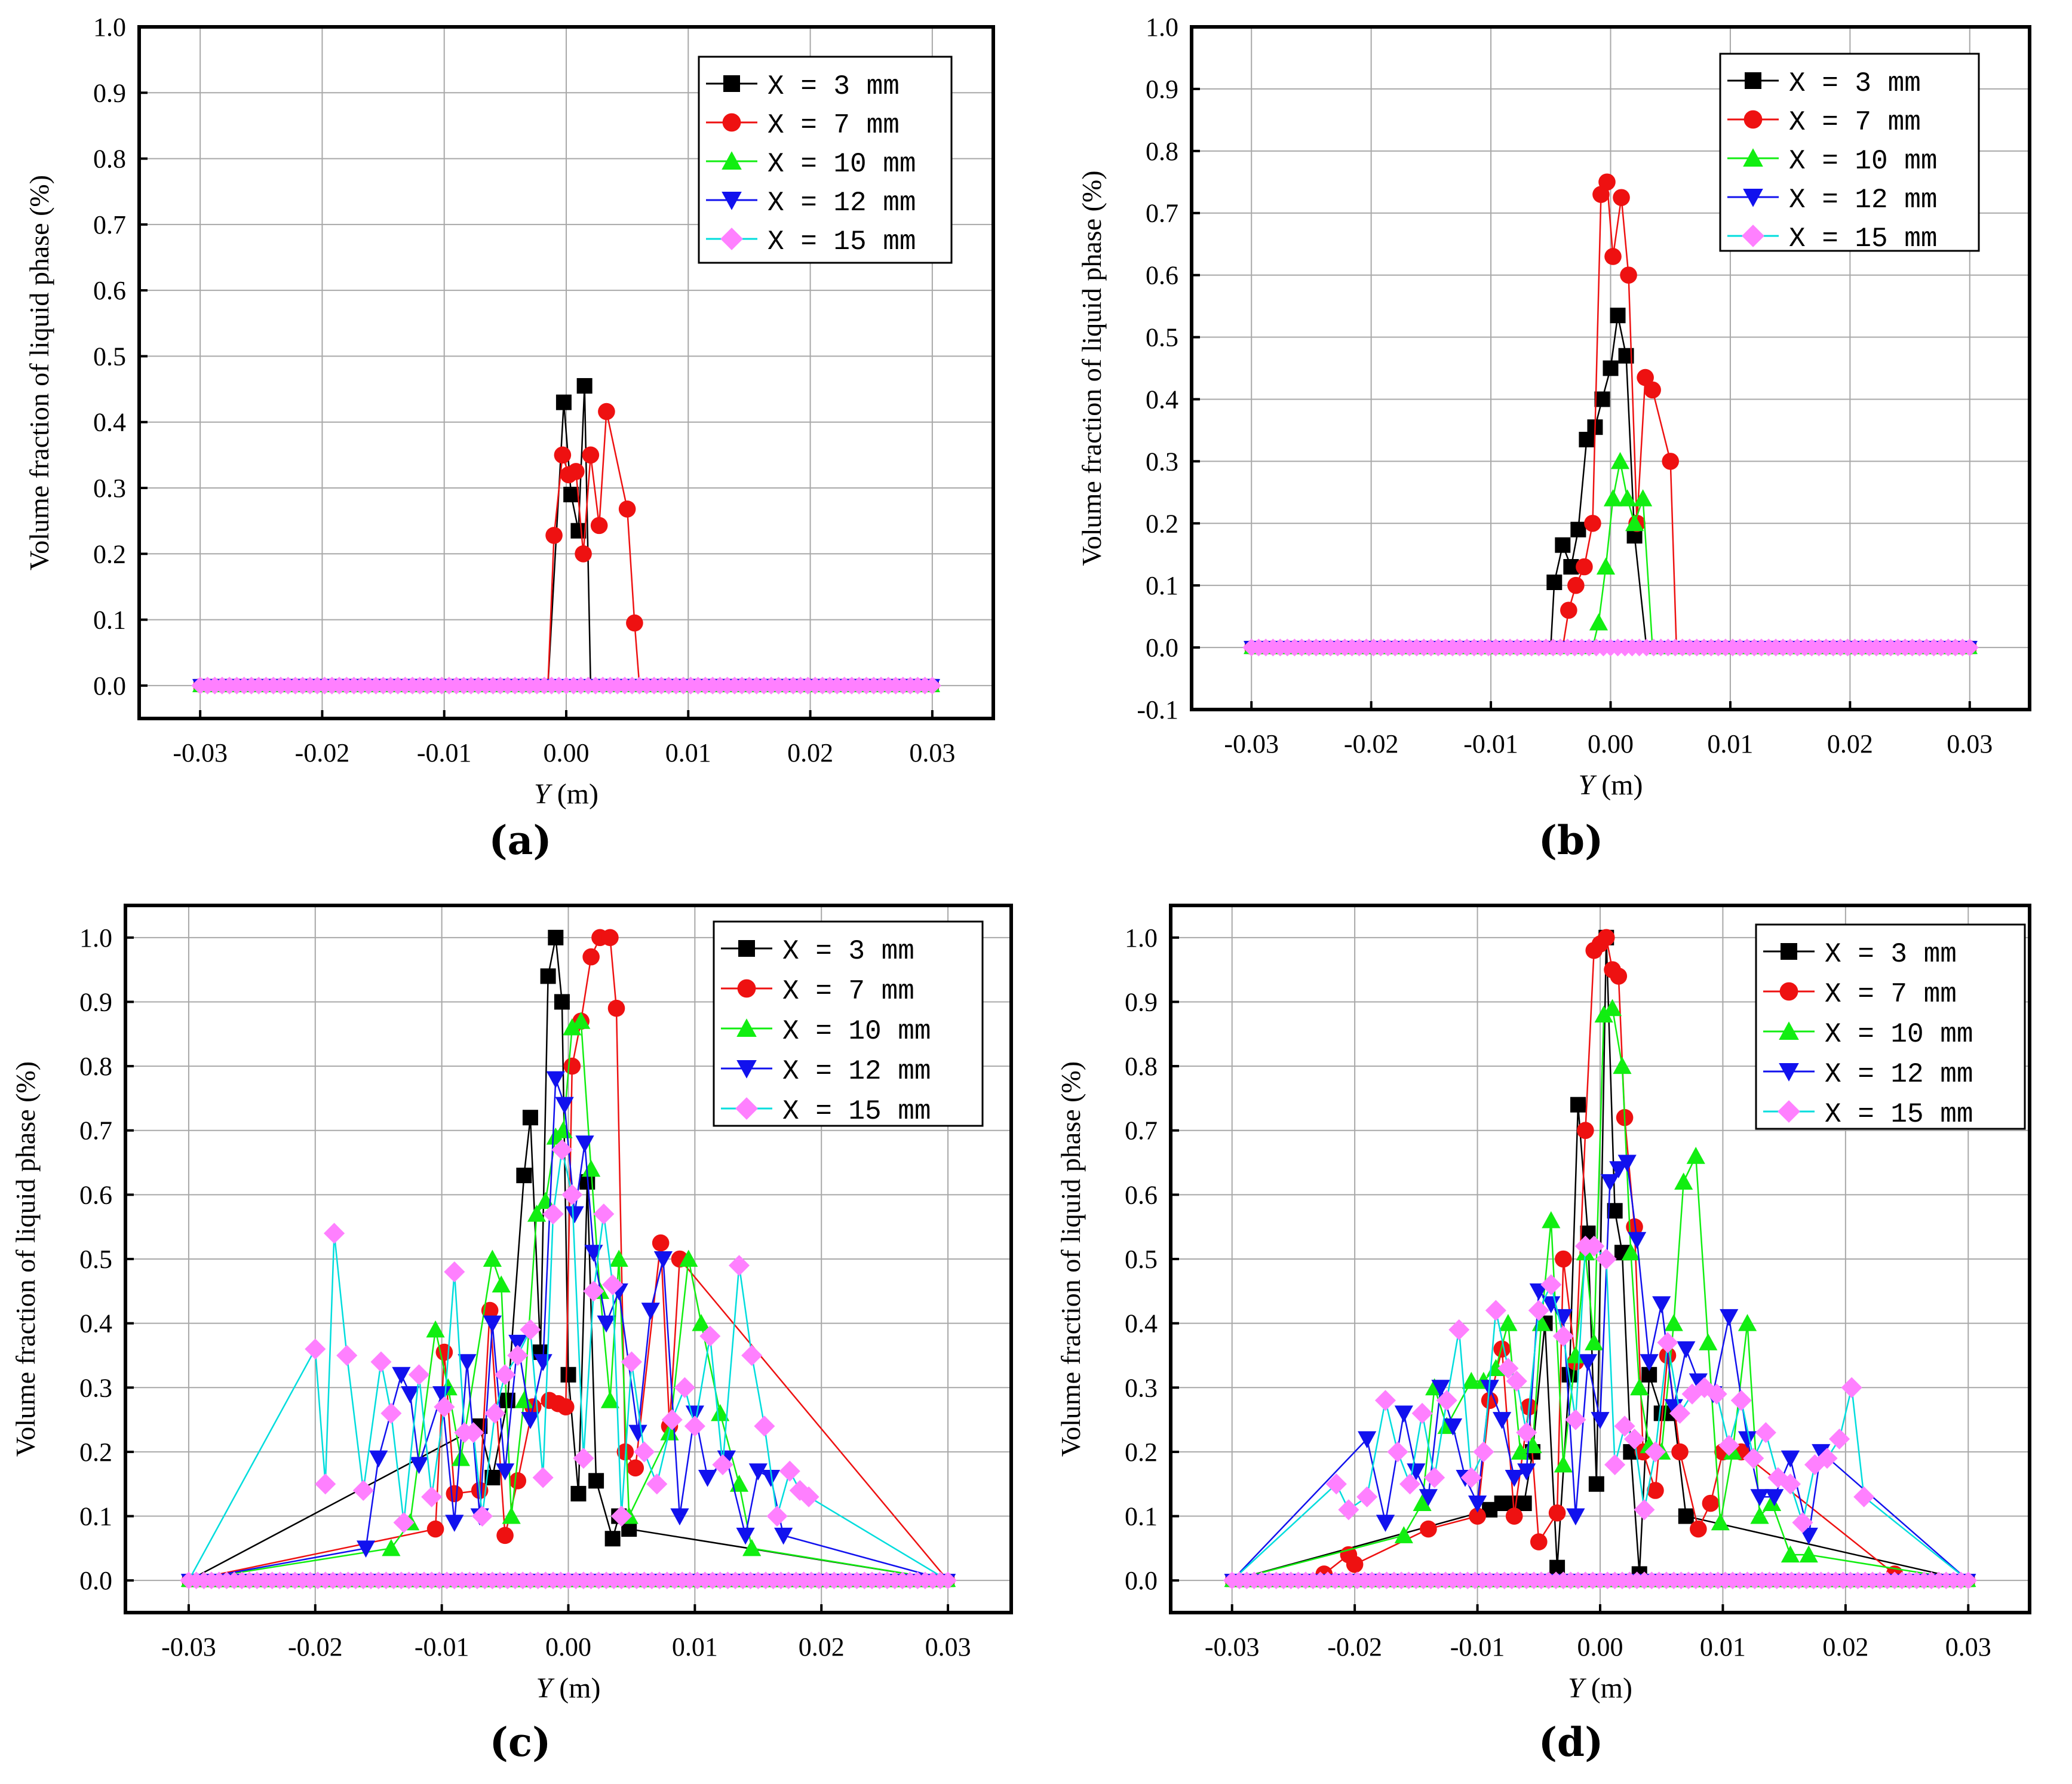 This screenshot has width=2072, height=1784. I want to click on x-tick-label: 0.03, so click(1970, 744).